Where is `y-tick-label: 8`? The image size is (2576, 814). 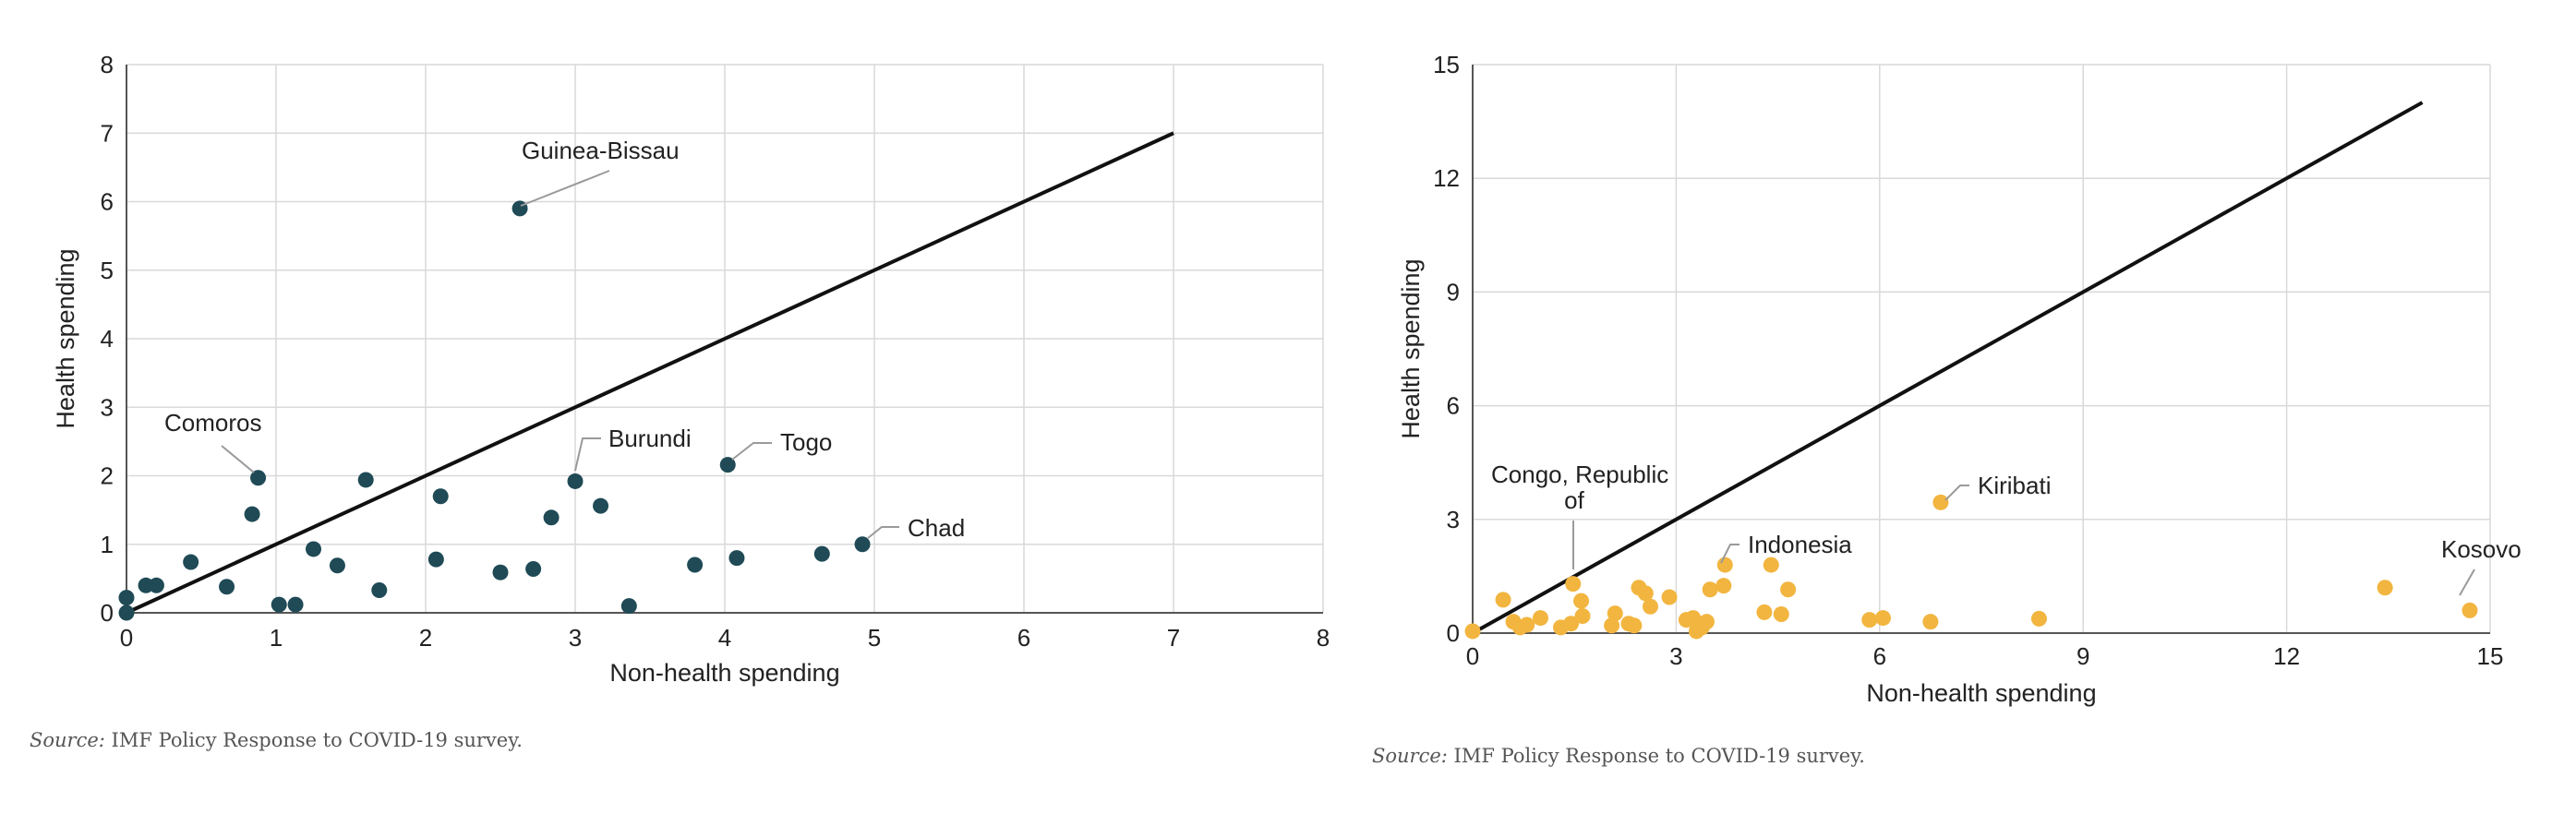 y-tick-label: 8 is located at coordinates (107, 64).